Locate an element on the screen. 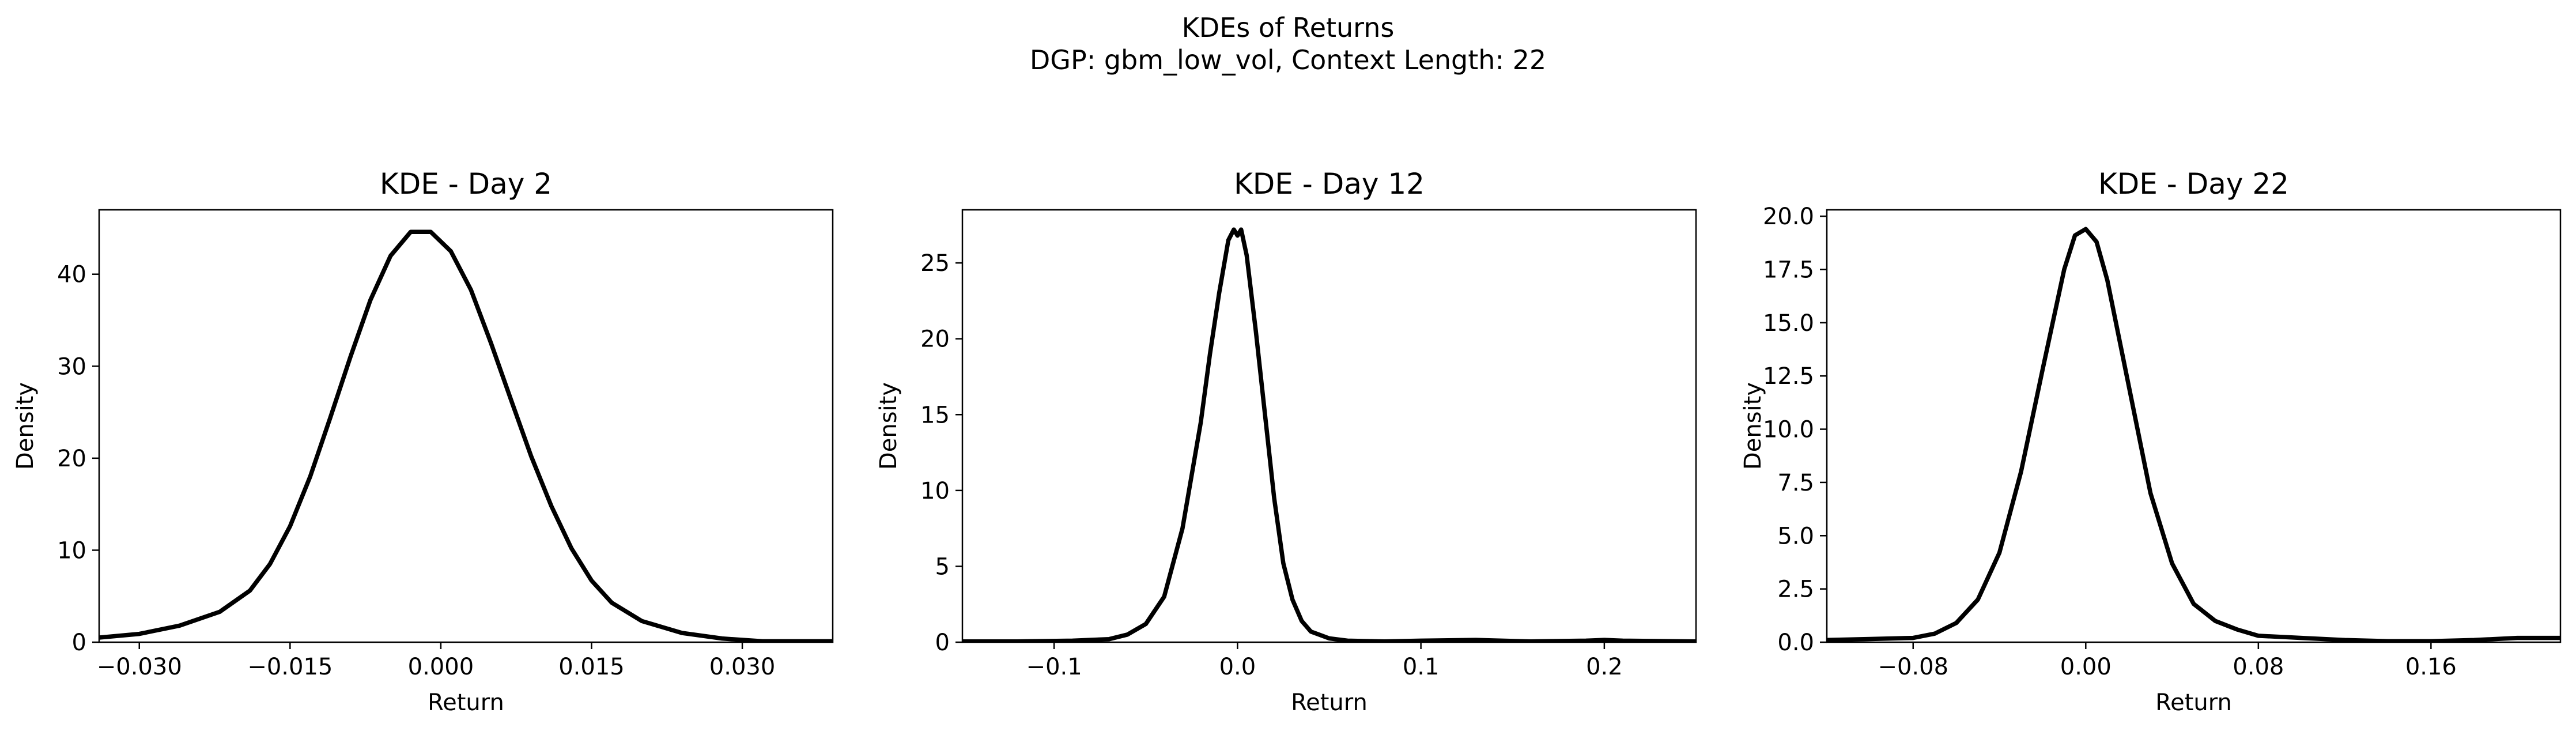 The width and height of the screenshot is (2576, 735). x-tick-label-2-2: 0.1 is located at coordinates (1421, 667).